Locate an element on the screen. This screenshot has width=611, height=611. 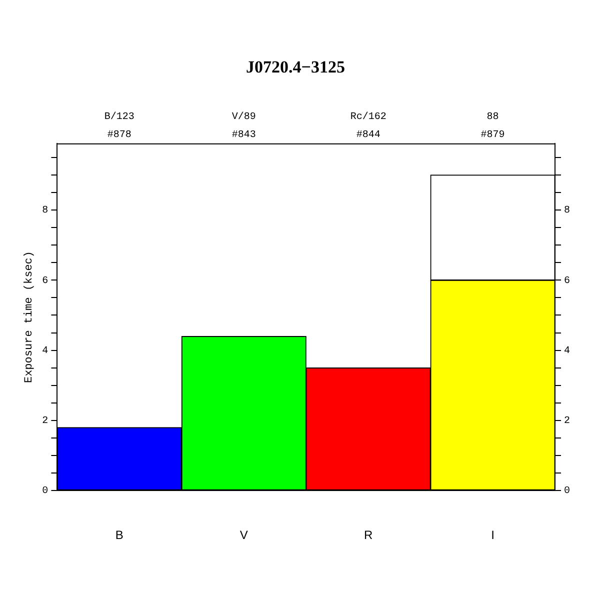
y-tick-label: 0 is located at coordinates (45, 492).